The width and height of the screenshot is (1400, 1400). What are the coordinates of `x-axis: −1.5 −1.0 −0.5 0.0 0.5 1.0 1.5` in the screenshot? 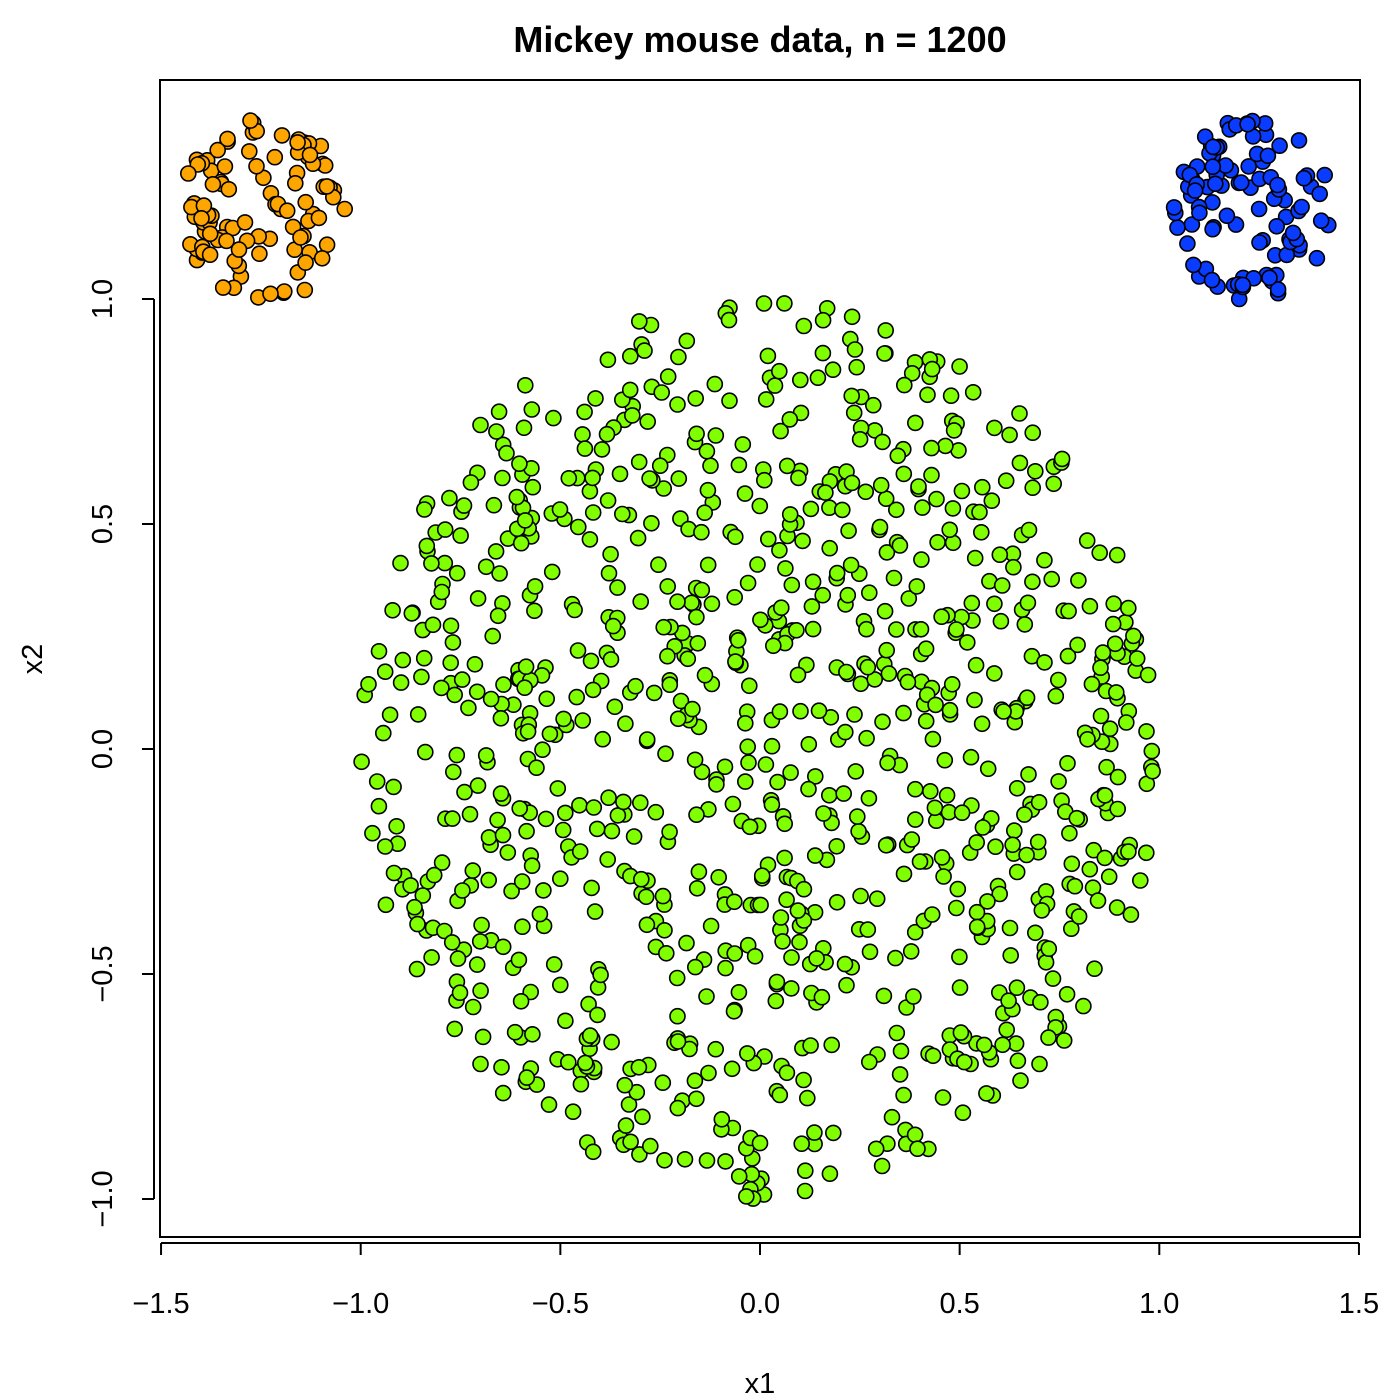 It's located at (755, 1281).